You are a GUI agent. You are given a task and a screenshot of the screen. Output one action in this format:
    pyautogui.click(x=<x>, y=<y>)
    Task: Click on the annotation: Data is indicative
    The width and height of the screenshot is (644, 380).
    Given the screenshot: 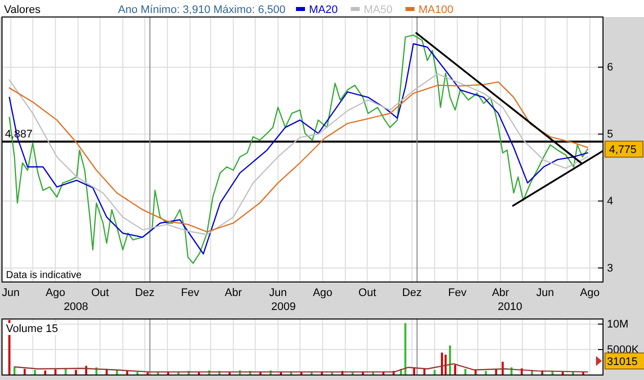 What is the action you would take?
    pyautogui.click(x=44, y=275)
    